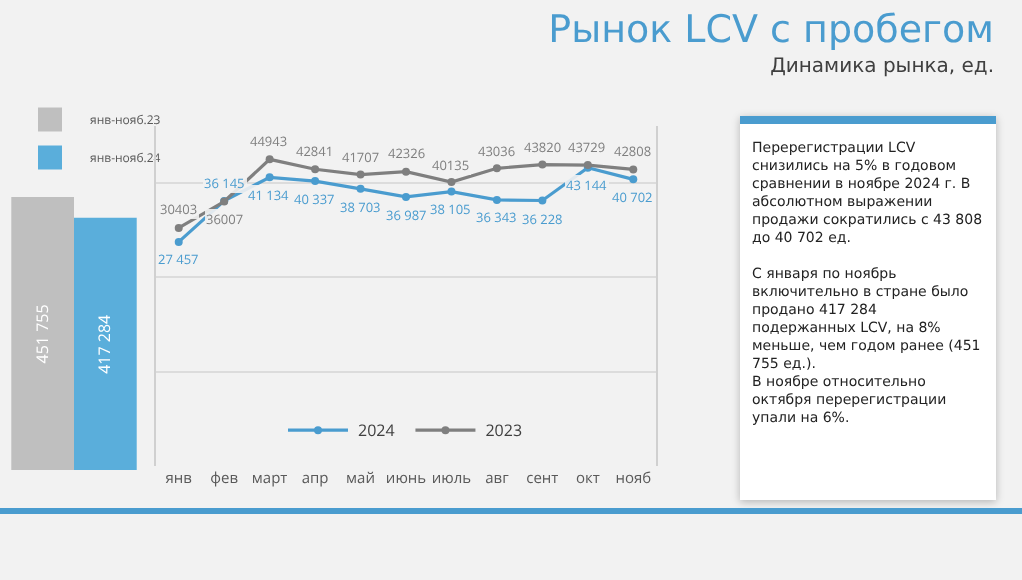 Image resolution: width=1022 pixels, height=580 pixels. I want to click on data-label: 451 755, so click(42, 333).